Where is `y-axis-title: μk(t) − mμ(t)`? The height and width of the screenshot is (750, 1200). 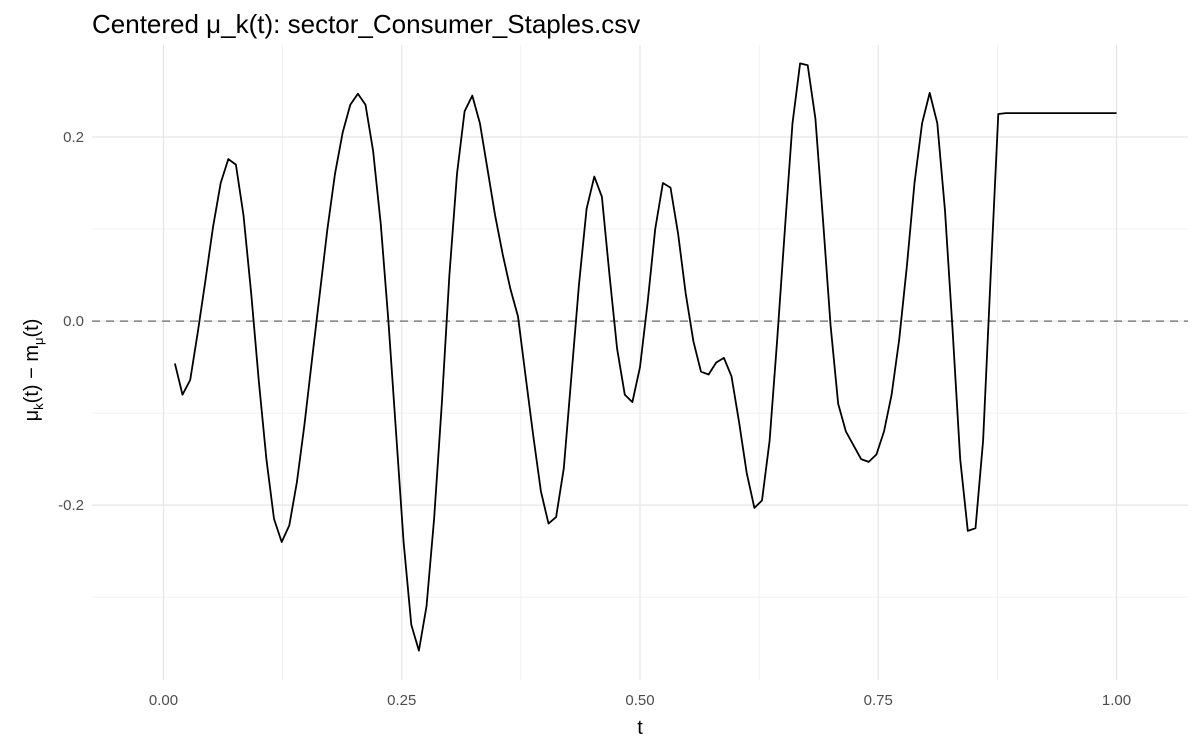 y-axis-title: μk(t) − mμ(t) is located at coordinates (33, 370).